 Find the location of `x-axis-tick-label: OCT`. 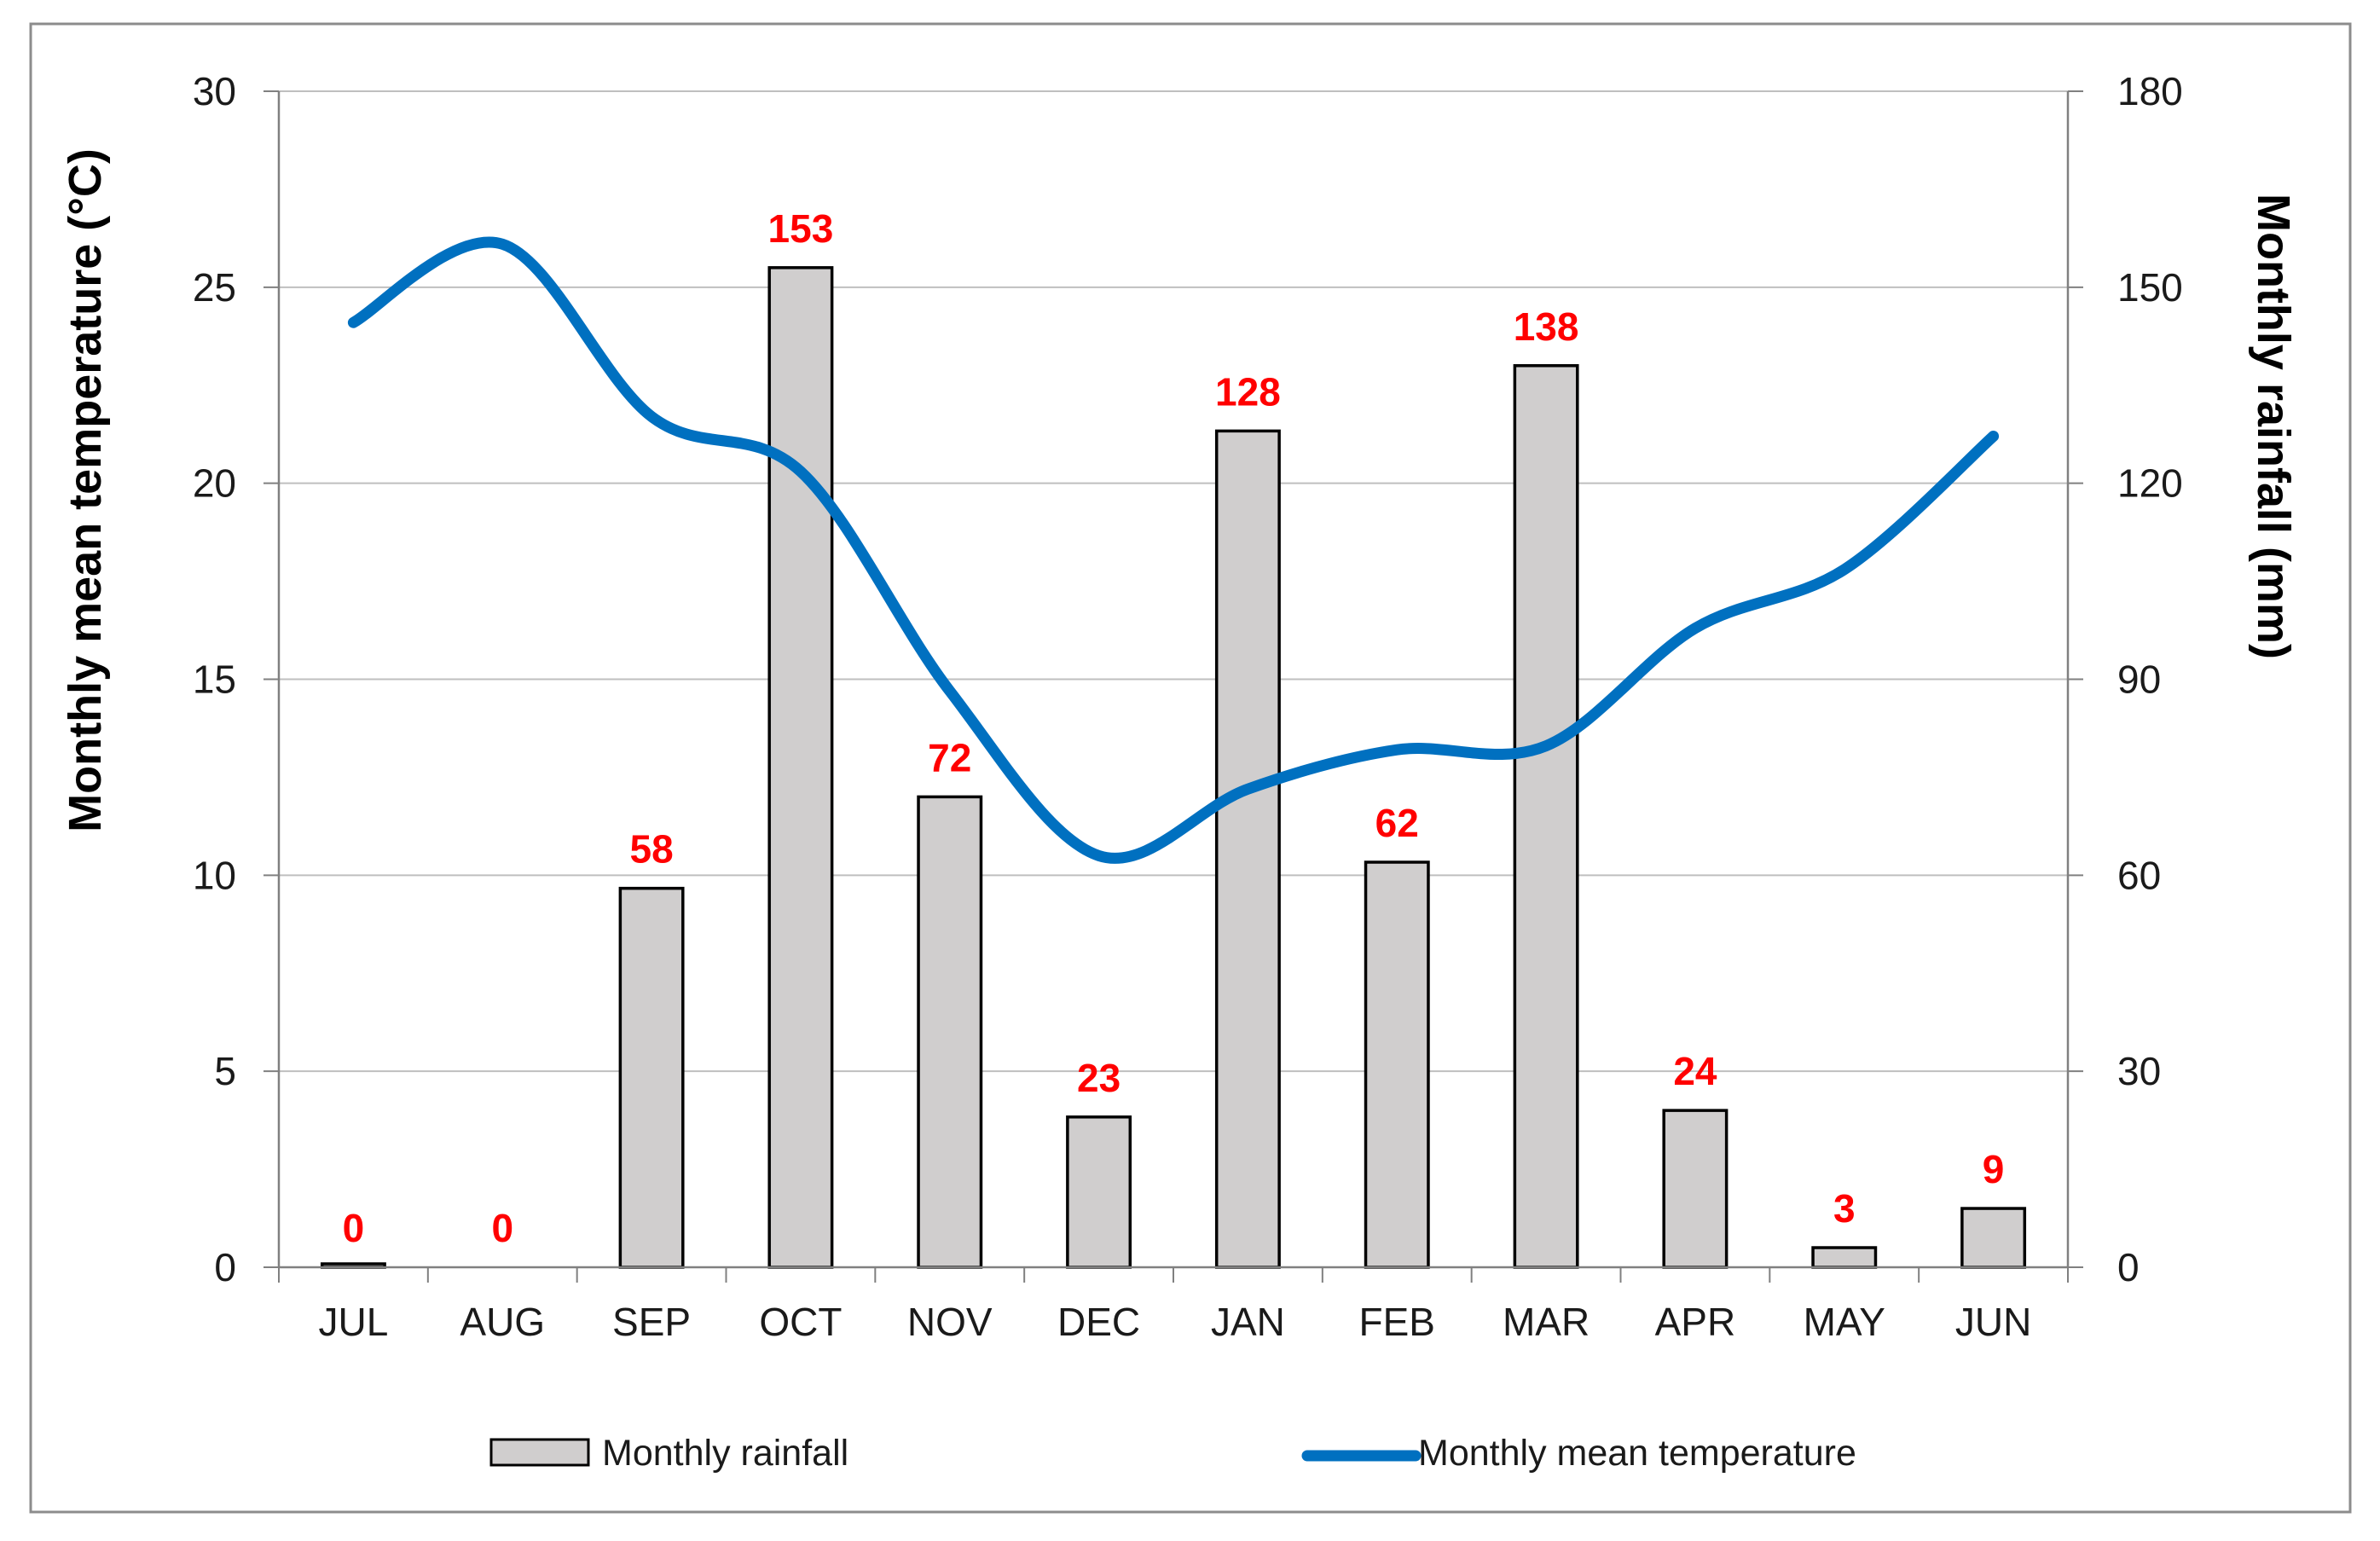

x-axis-tick-label: OCT is located at coordinates (800, 1322).